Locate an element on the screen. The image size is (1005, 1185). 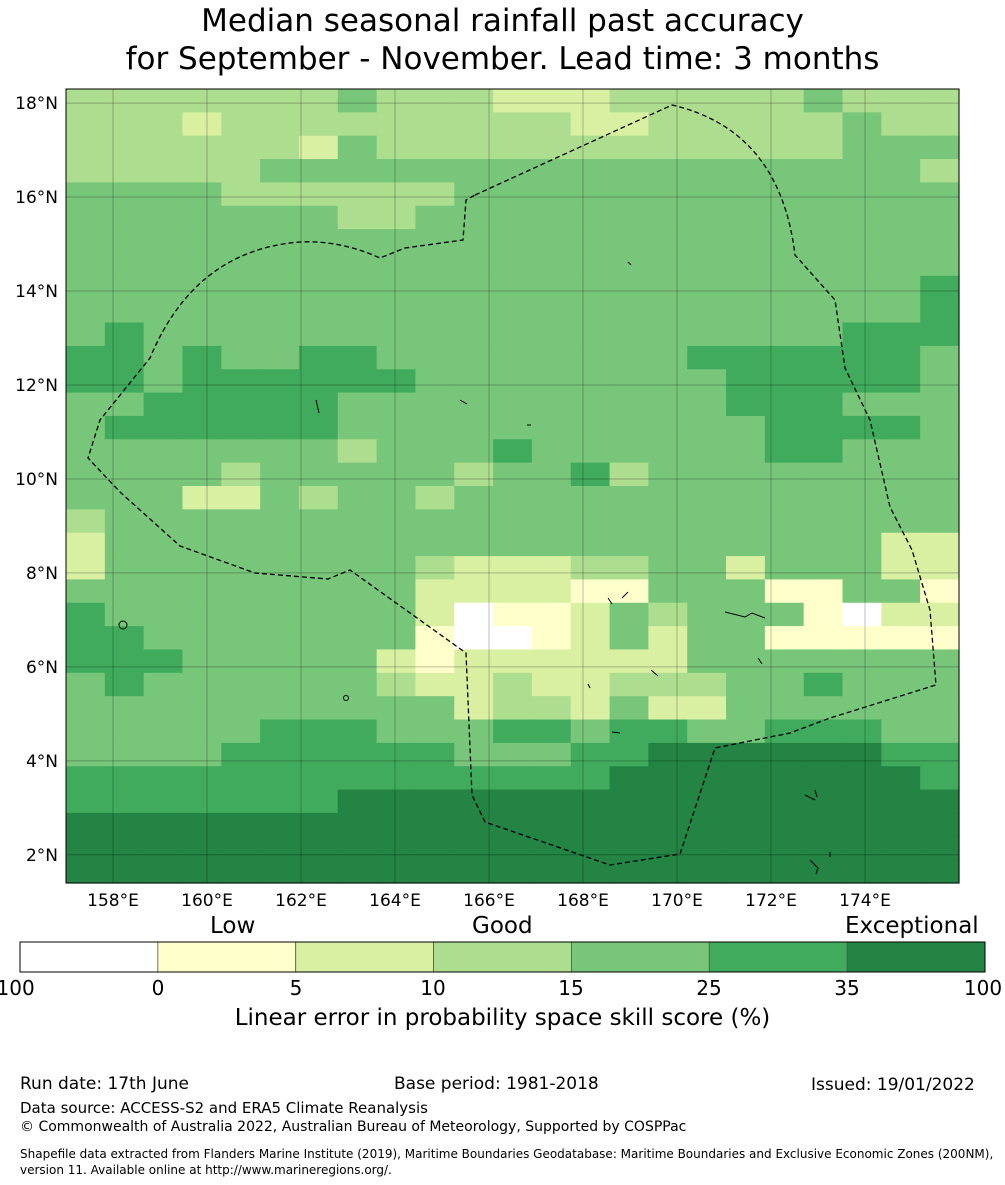
category-label-low: Low is located at coordinates (233, 926).